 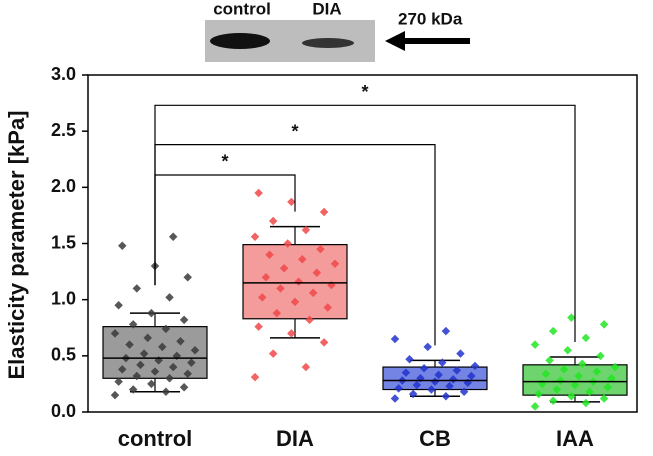 What do you see at coordinates (155, 438) in the screenshot?
I see `x-tick-label: control` at bounding box center [155, 438].